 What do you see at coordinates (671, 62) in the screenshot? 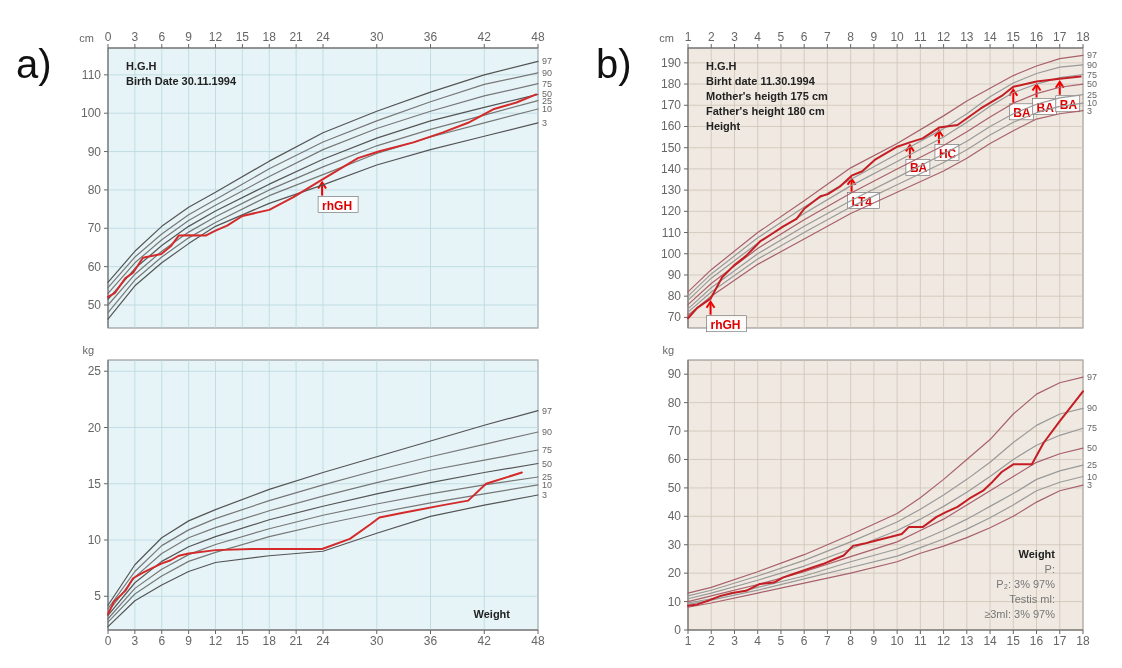
I see `y-tick-label: 190` at bounding box center [671, 62].